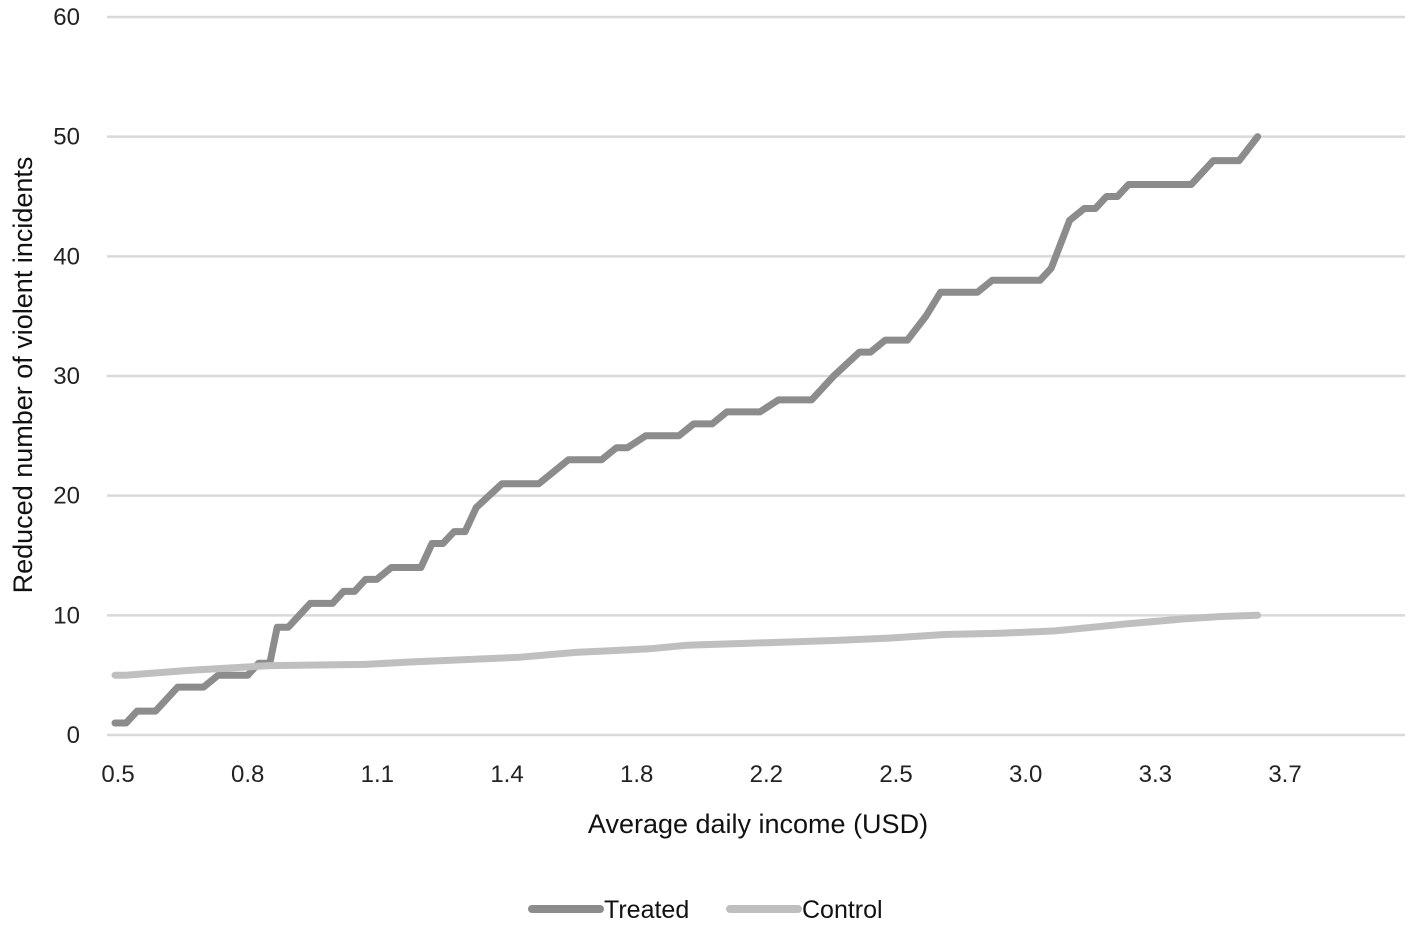 This screenshot has width=1418, height=930. I want to click on x-tick-label: 1.1, so click(377, 774).